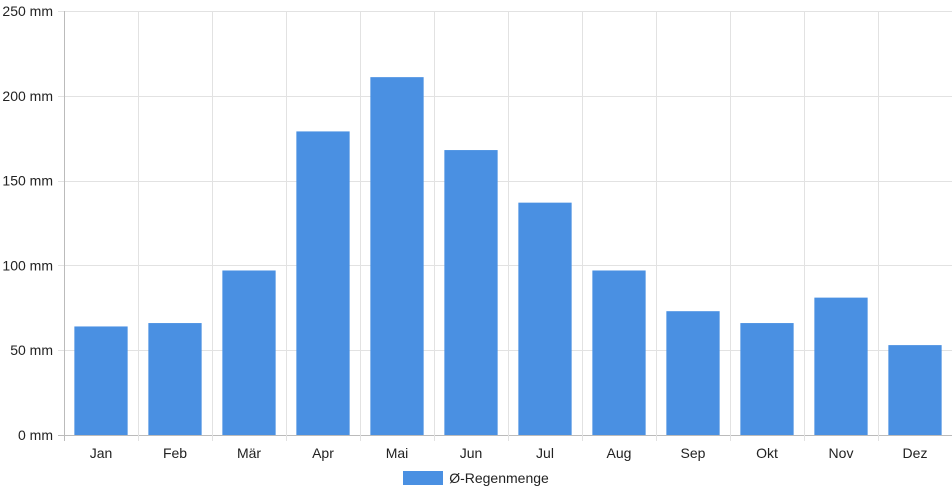 The image size is (952, 500). I want to click on x-tick-label: Apr, so click(323, 453).